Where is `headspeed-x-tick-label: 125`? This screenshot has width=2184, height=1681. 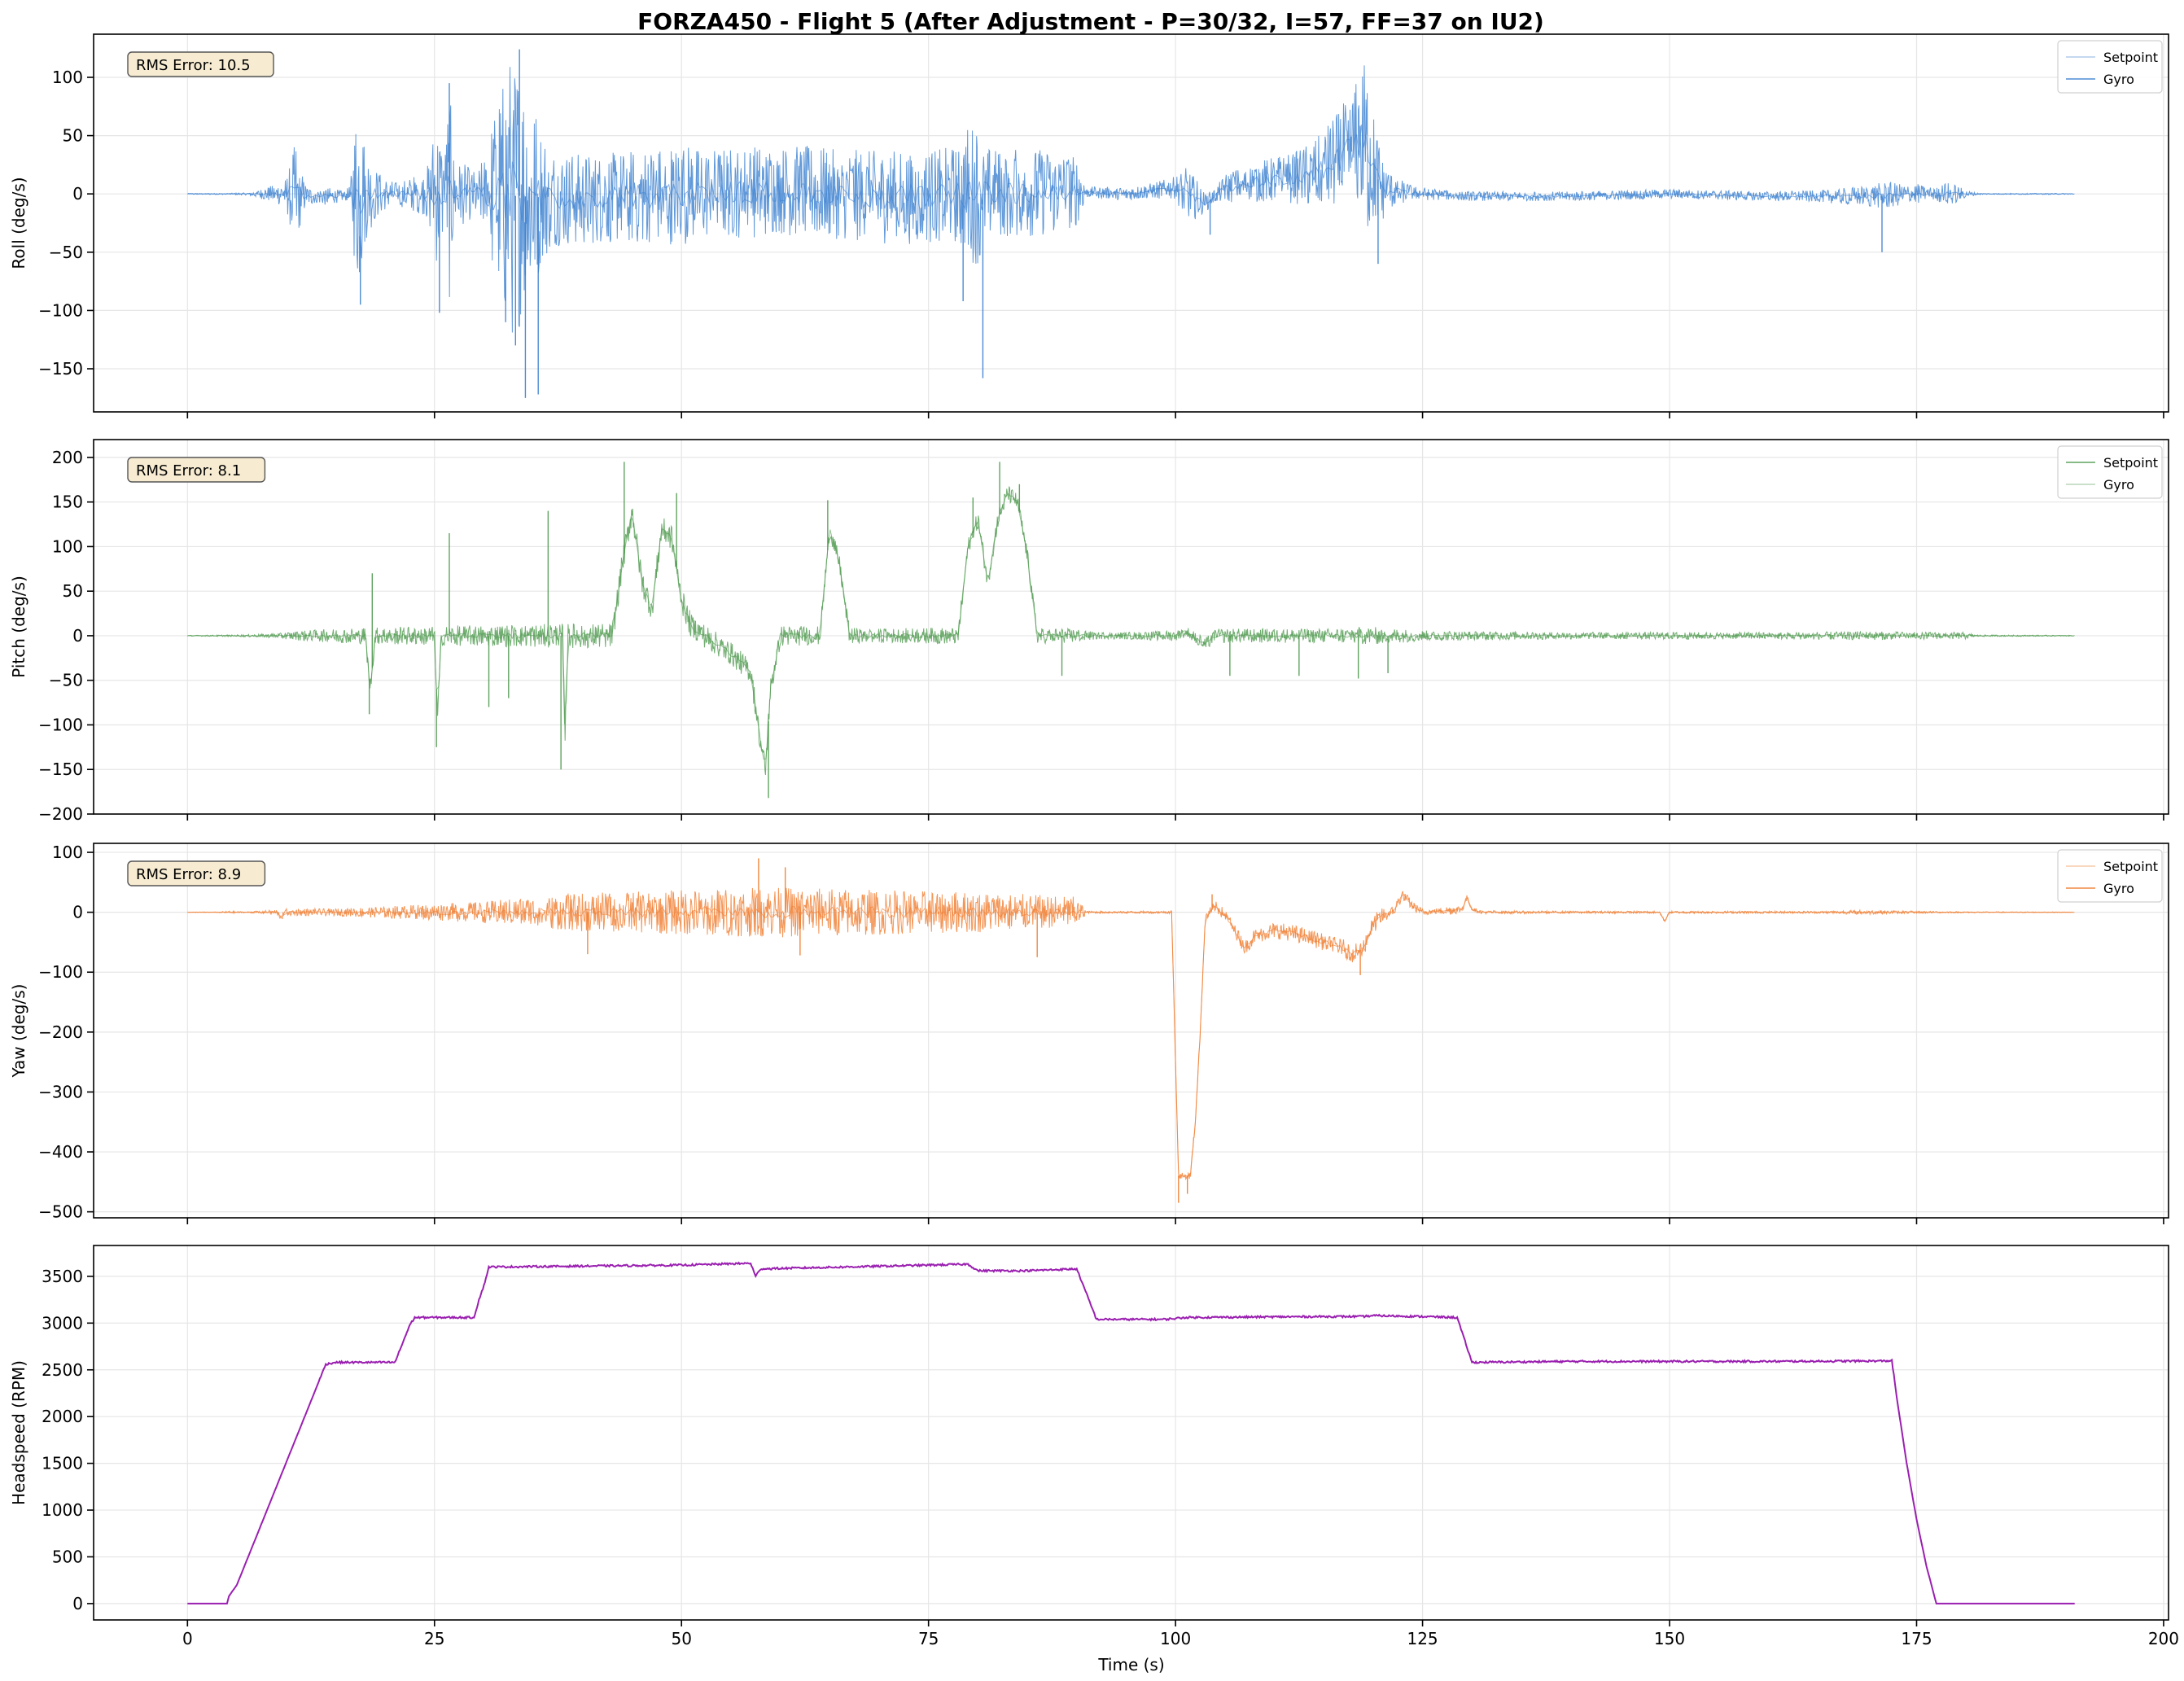
headspeed-x-tick-label: 125 is located at coordinates (1422, 1638).